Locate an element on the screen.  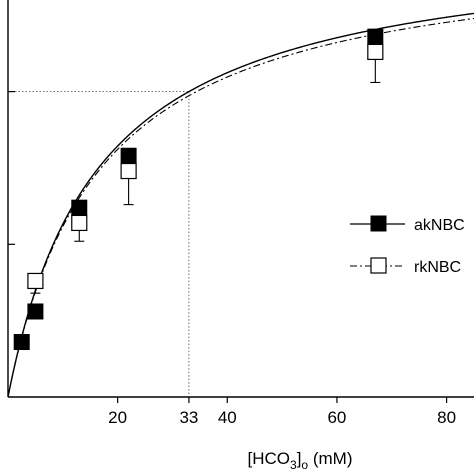
x-tick-label-20: 20 is located at coordinates (117, 417).